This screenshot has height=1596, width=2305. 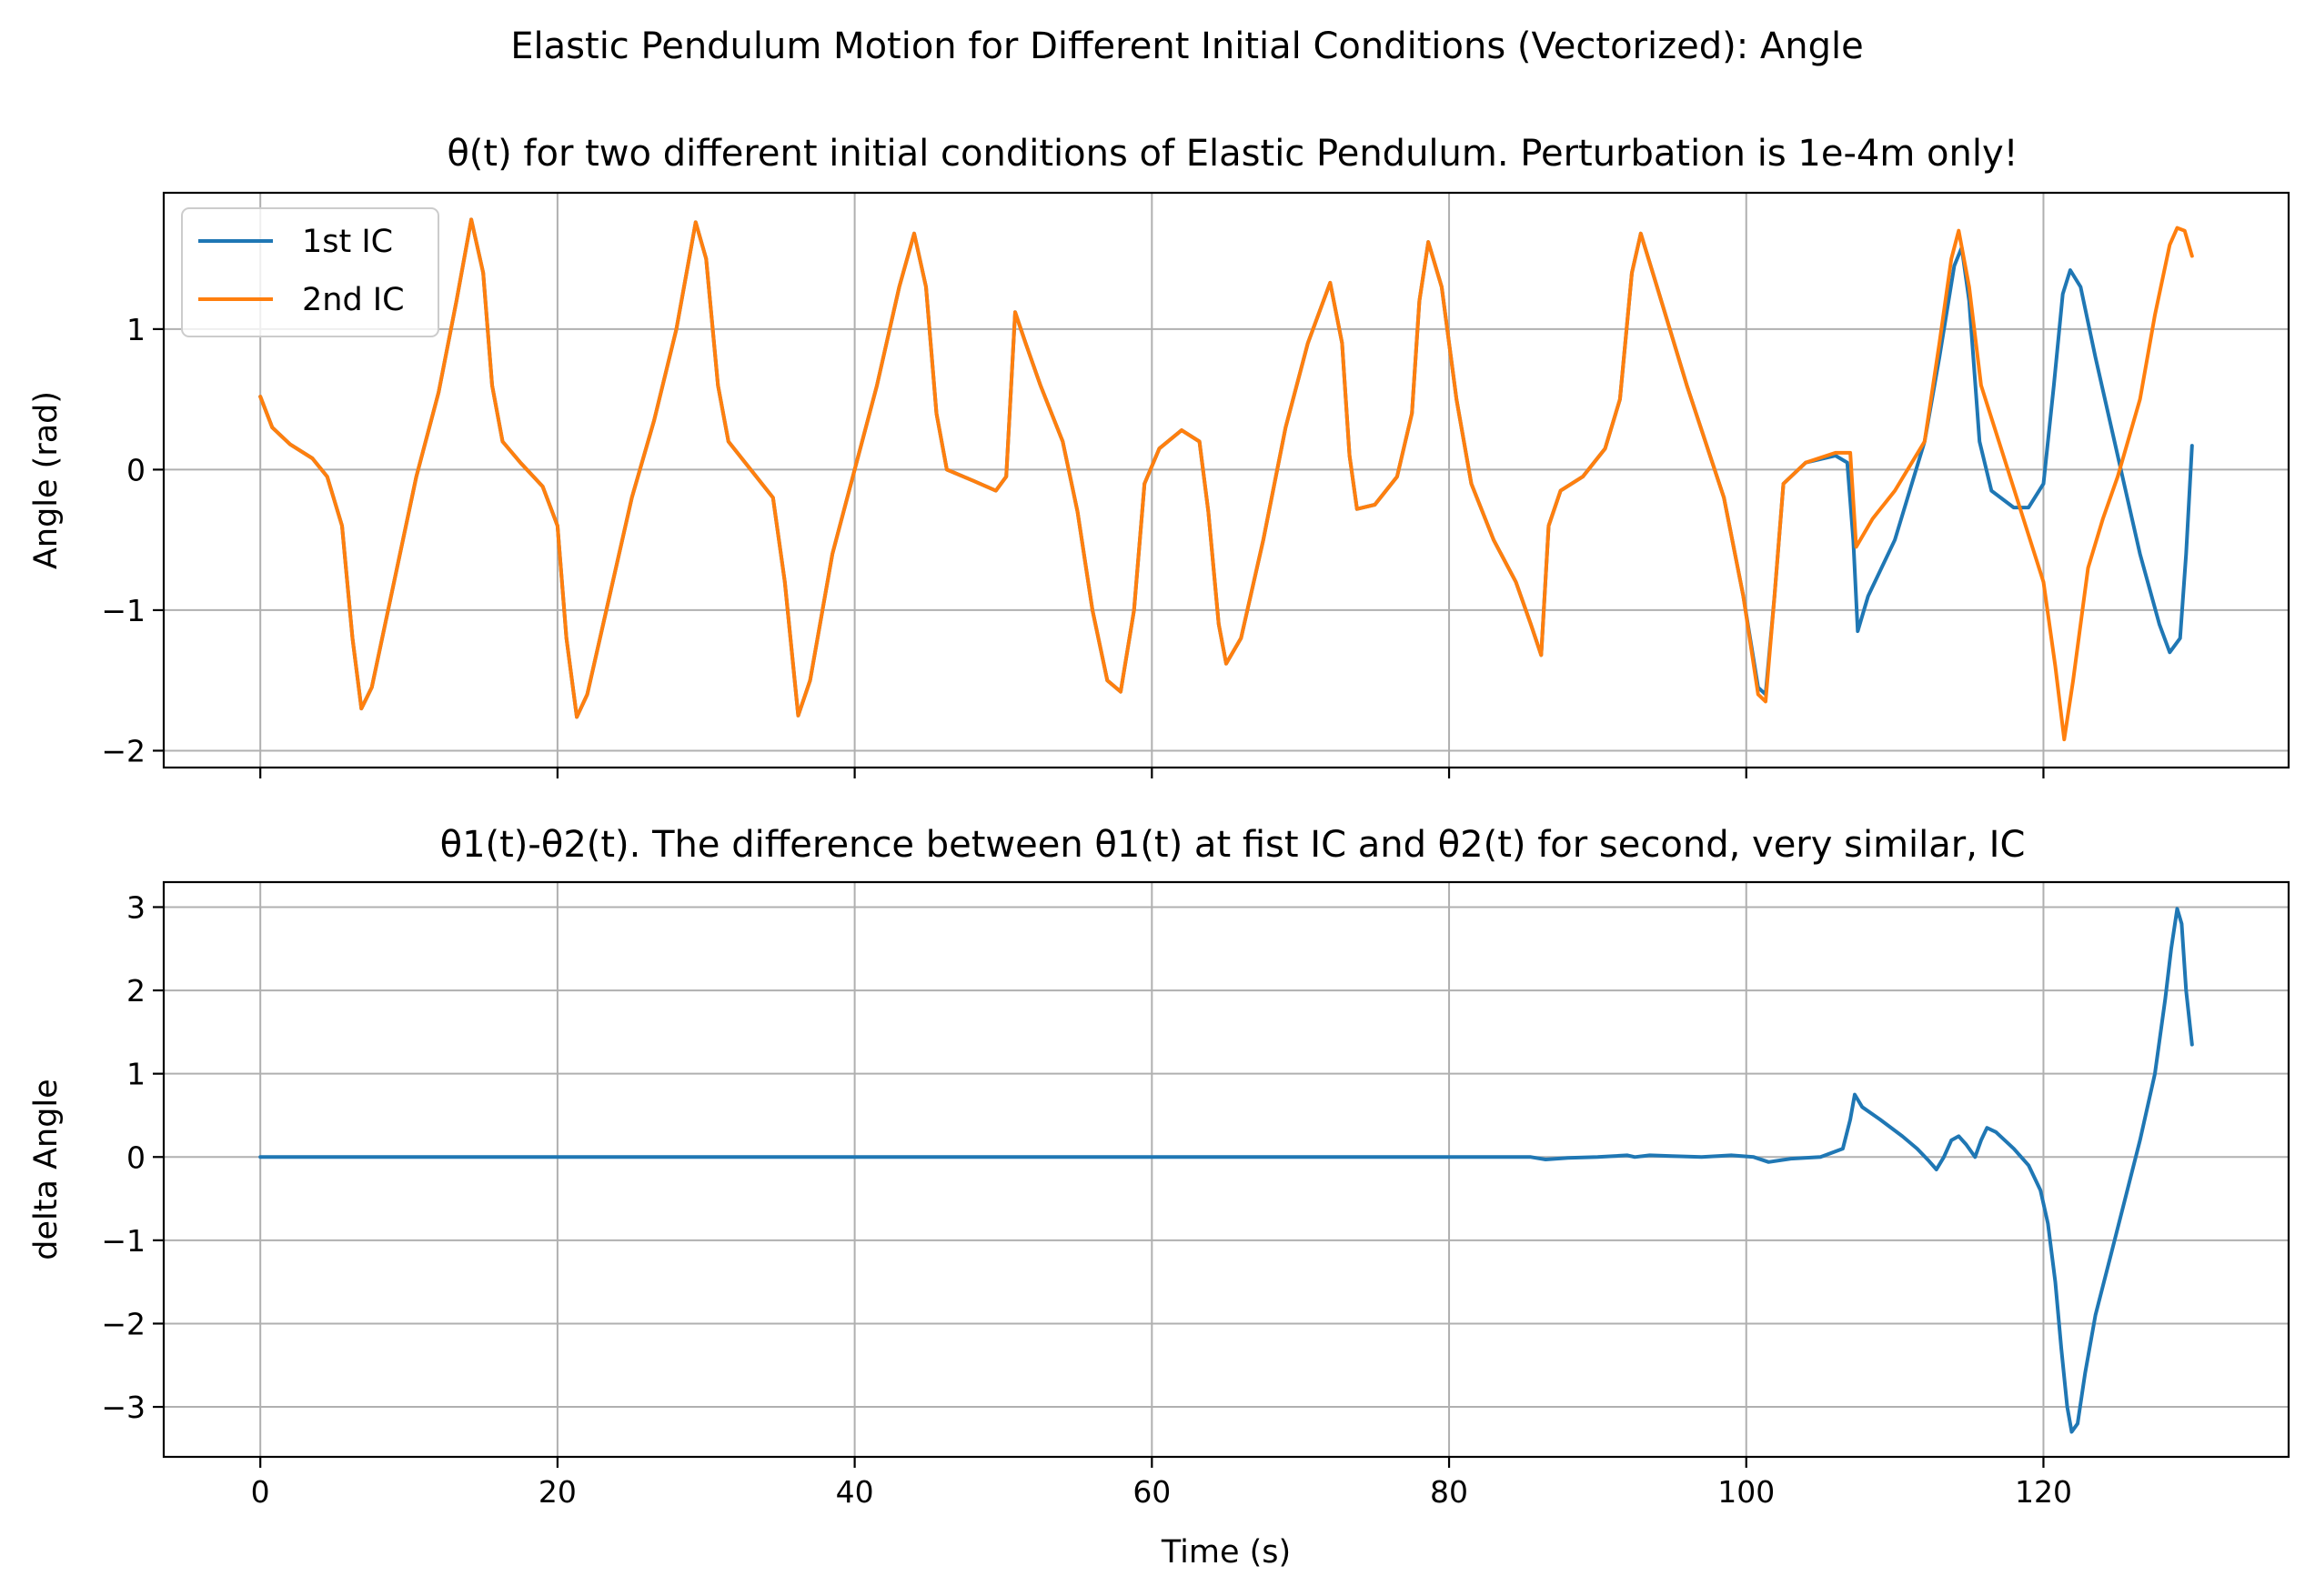 What do you see at coordinates (353, 300) in the screenshot?
I see `legend-label-2nd-ic: 2nd IC` at bounding box center [353, 300].